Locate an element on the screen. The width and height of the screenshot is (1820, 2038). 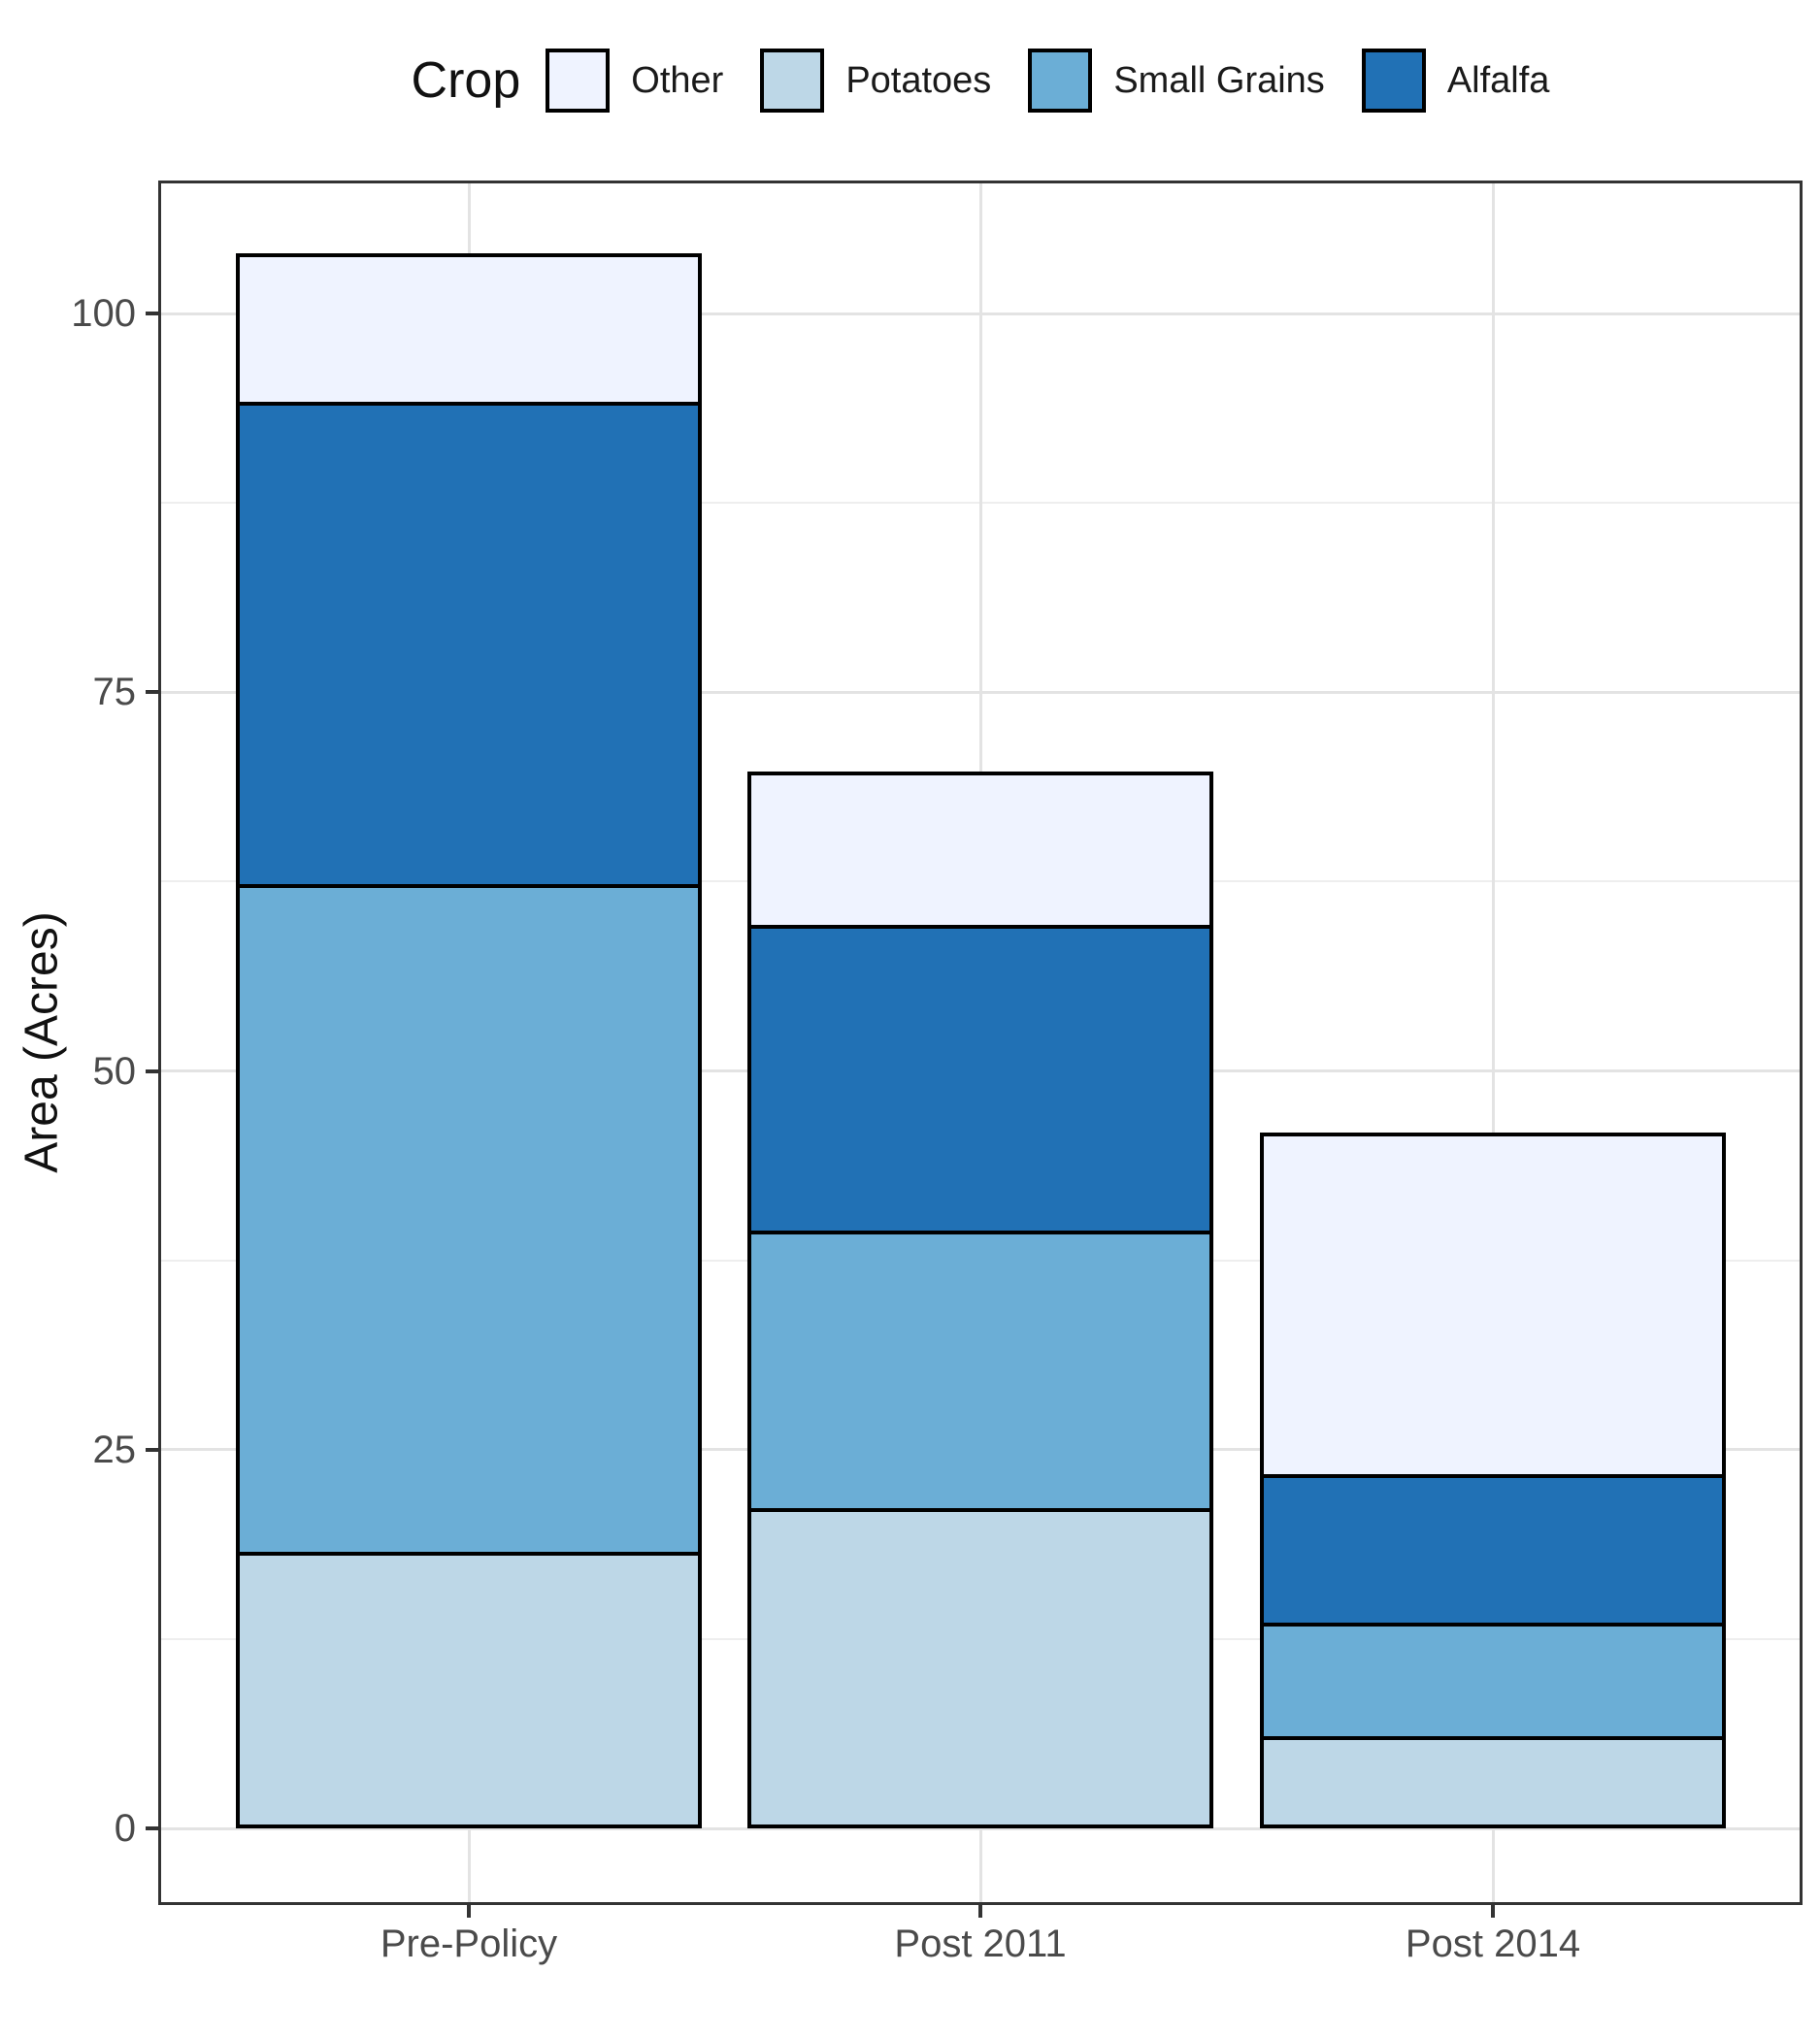
legend-item-potatoes: Potatoes is located at coordinates (875, 81).